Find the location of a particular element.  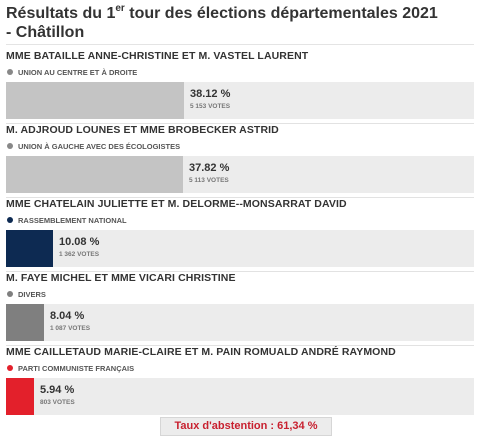

title-suffix: tour des élections départementales 2021 is located at coordinates (281, 13).